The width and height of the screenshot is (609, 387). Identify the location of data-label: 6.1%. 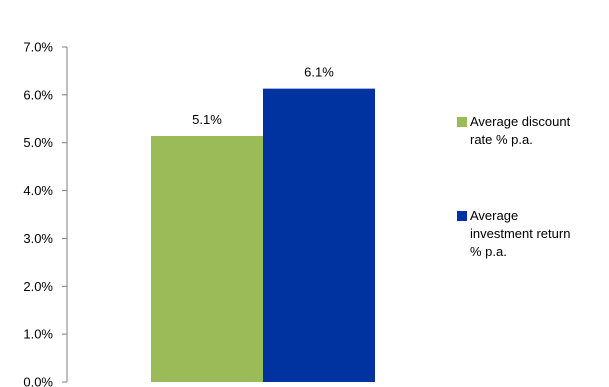
(319, 72).